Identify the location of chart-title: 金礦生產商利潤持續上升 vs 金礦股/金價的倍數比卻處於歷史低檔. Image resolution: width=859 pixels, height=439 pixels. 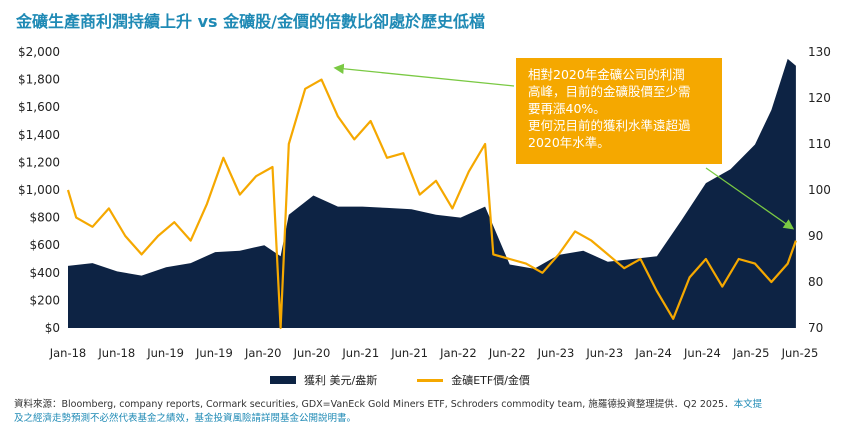
(250, 21).